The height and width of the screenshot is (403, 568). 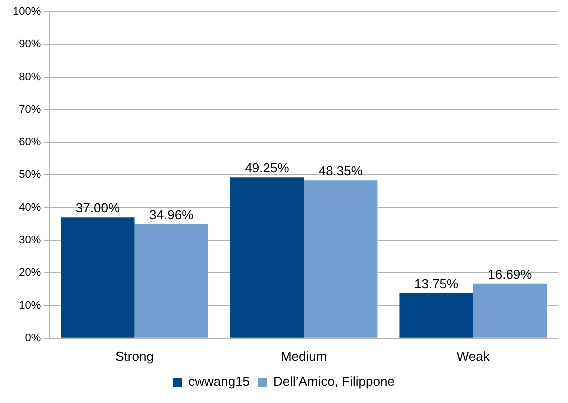 I want to click on data-label: 34.96%, so click(x=172, y=214).